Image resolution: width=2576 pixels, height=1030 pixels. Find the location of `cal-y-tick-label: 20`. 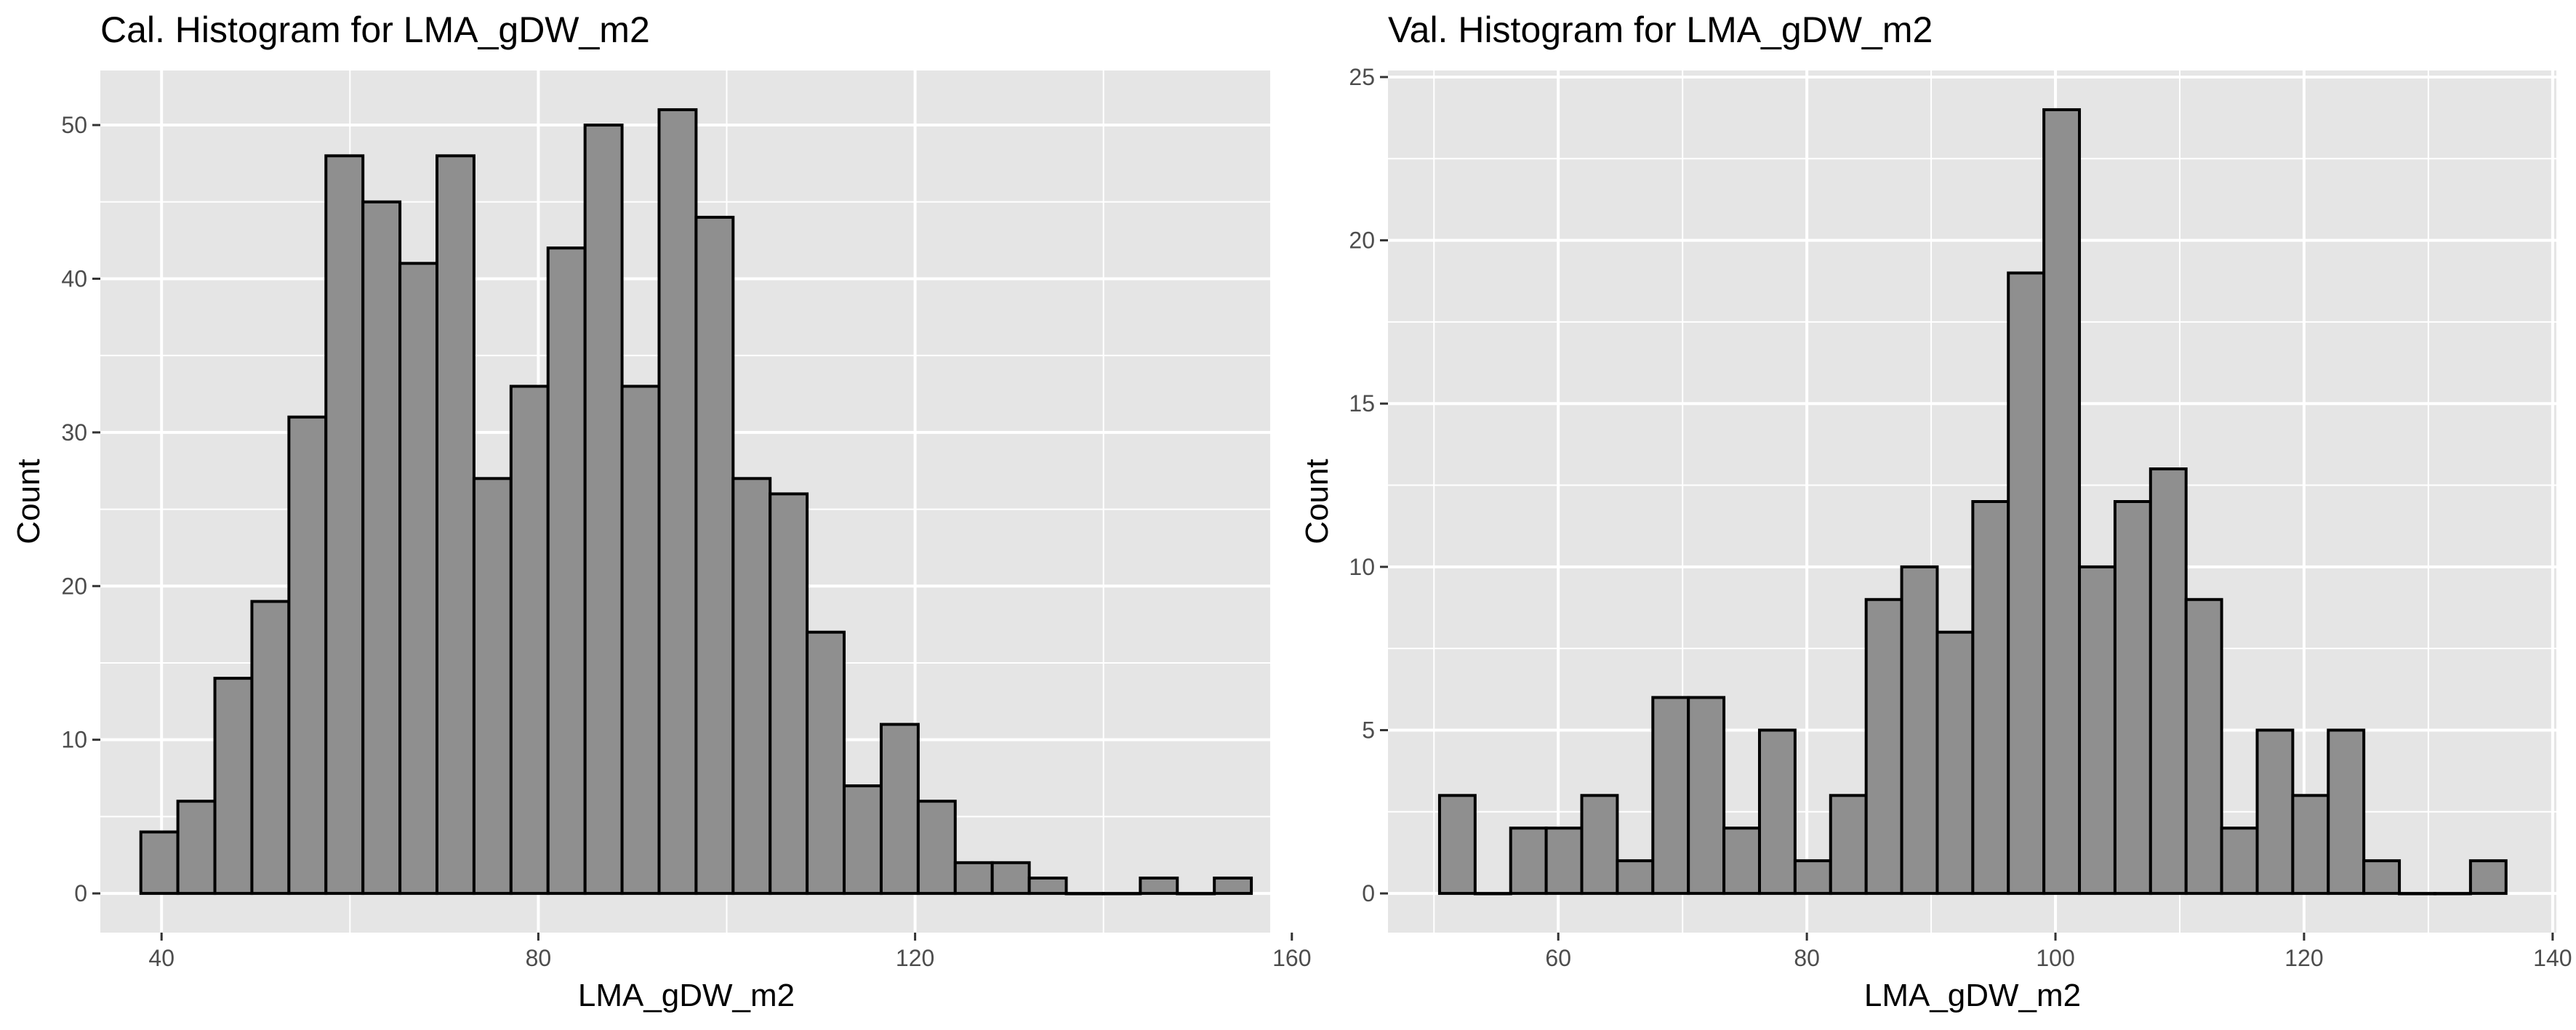

cal-y-tick-label: 20 is located at coordinates (74, 586).